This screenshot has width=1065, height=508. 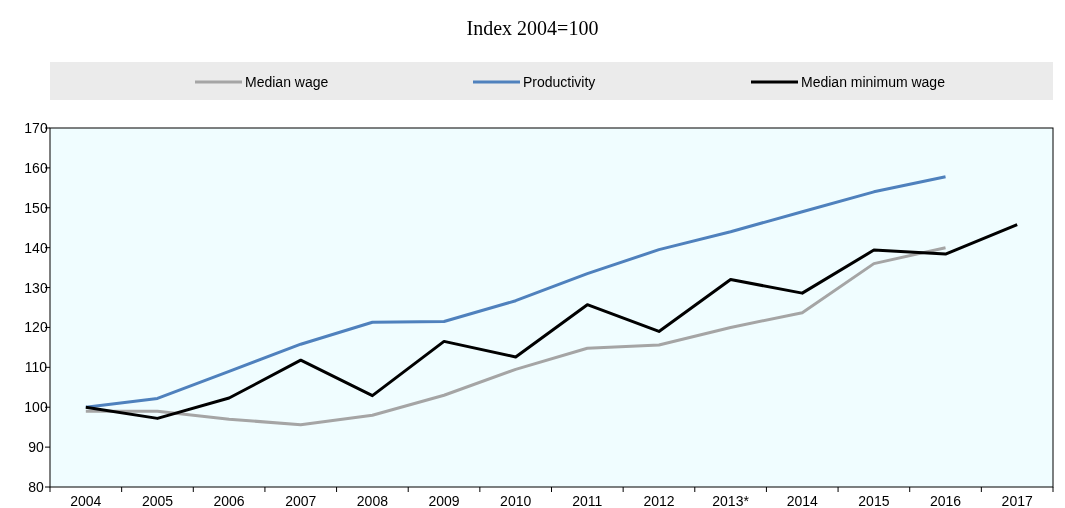 What do you see at coordinates (287, 82) in the screenshot?
I see `legend-label: Median wage` at bounding box center [287, 82].